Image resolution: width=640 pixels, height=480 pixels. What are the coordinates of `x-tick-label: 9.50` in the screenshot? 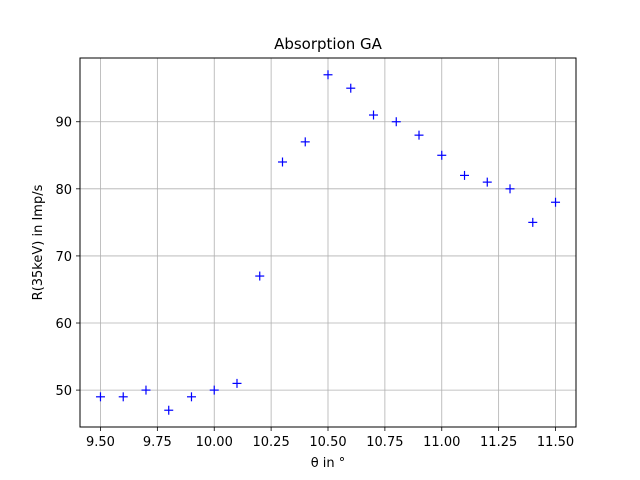 It's located at (100, 442).